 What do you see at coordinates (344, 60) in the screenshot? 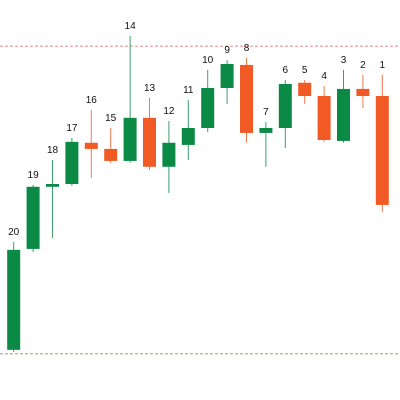
I see `candle-label: 3` at bounding box center [344, 60].